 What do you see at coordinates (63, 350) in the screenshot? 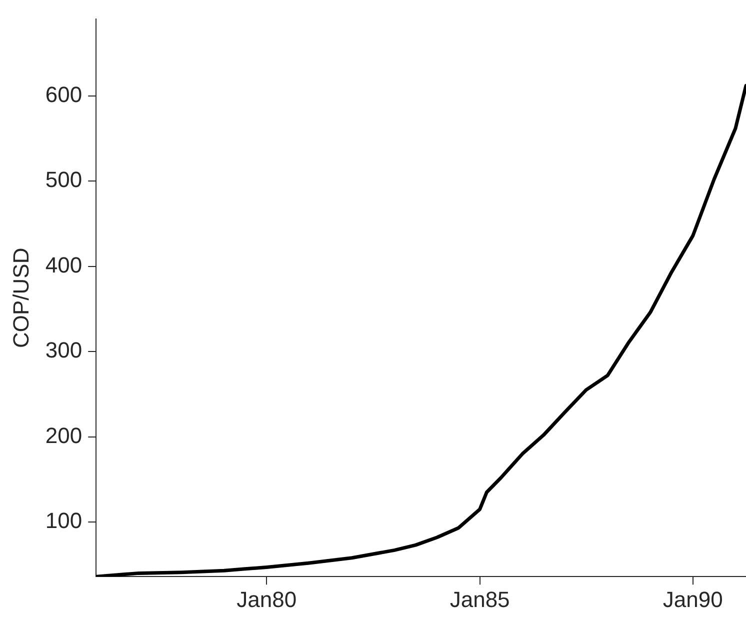
I see `y-tick-label: 300` at bounding box center [63, 350].